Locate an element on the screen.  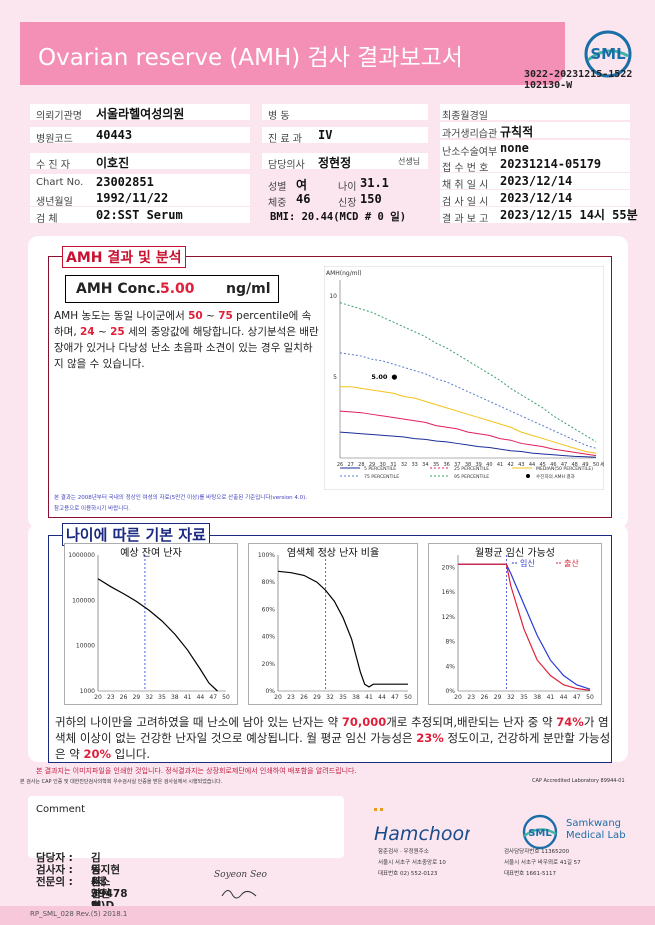
mini-legend-entry: 출산 is located at coordinates (571, 563).